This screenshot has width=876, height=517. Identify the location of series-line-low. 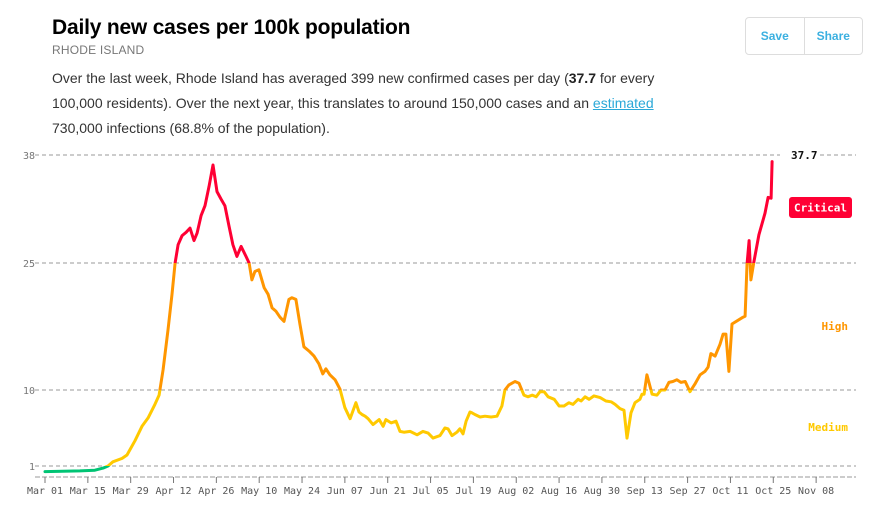
(77, 470).